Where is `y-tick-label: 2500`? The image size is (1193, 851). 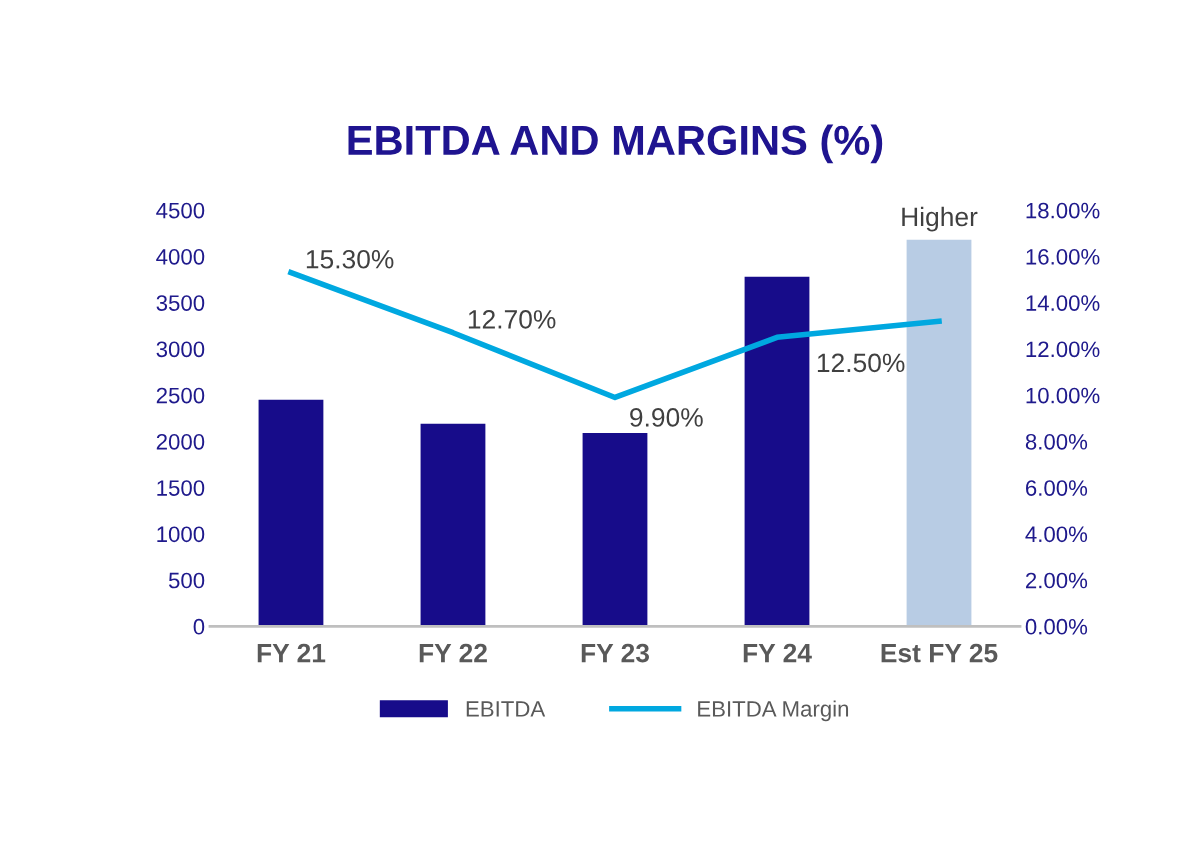
y-tick-label: 2500 is located at coordinates (180, 395).